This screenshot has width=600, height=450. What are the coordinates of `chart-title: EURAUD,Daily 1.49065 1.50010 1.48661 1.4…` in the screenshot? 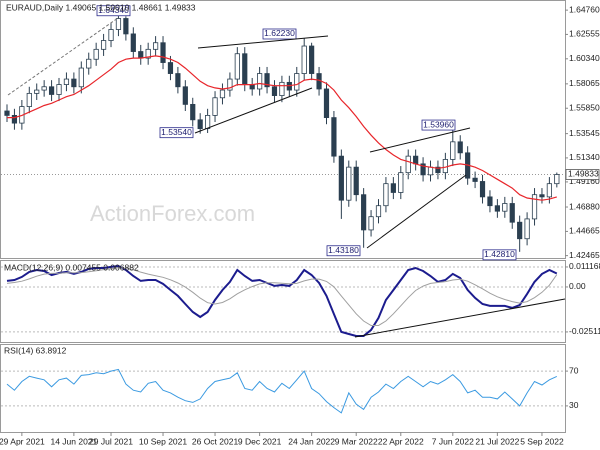 It's located at (101, 7).